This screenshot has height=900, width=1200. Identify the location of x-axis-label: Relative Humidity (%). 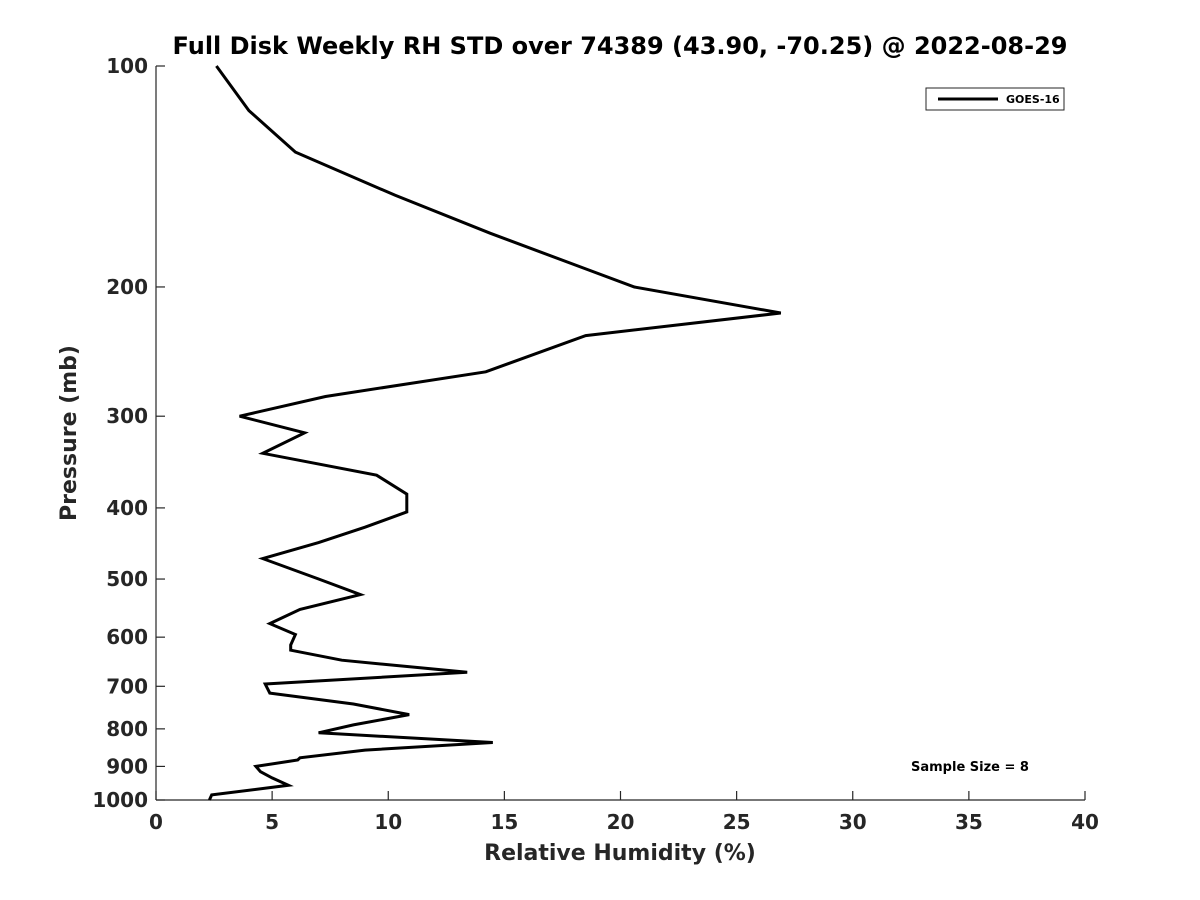
(620, 853).